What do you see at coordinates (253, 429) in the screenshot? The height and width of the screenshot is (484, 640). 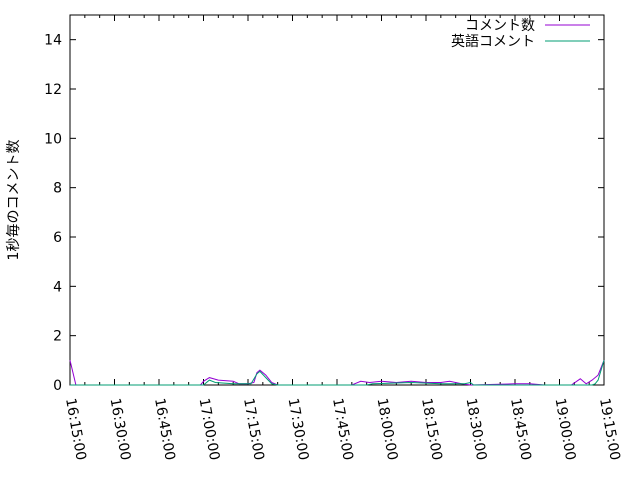 I see `x-tick-label: 17:15:00` at bounding box center [253, 429].